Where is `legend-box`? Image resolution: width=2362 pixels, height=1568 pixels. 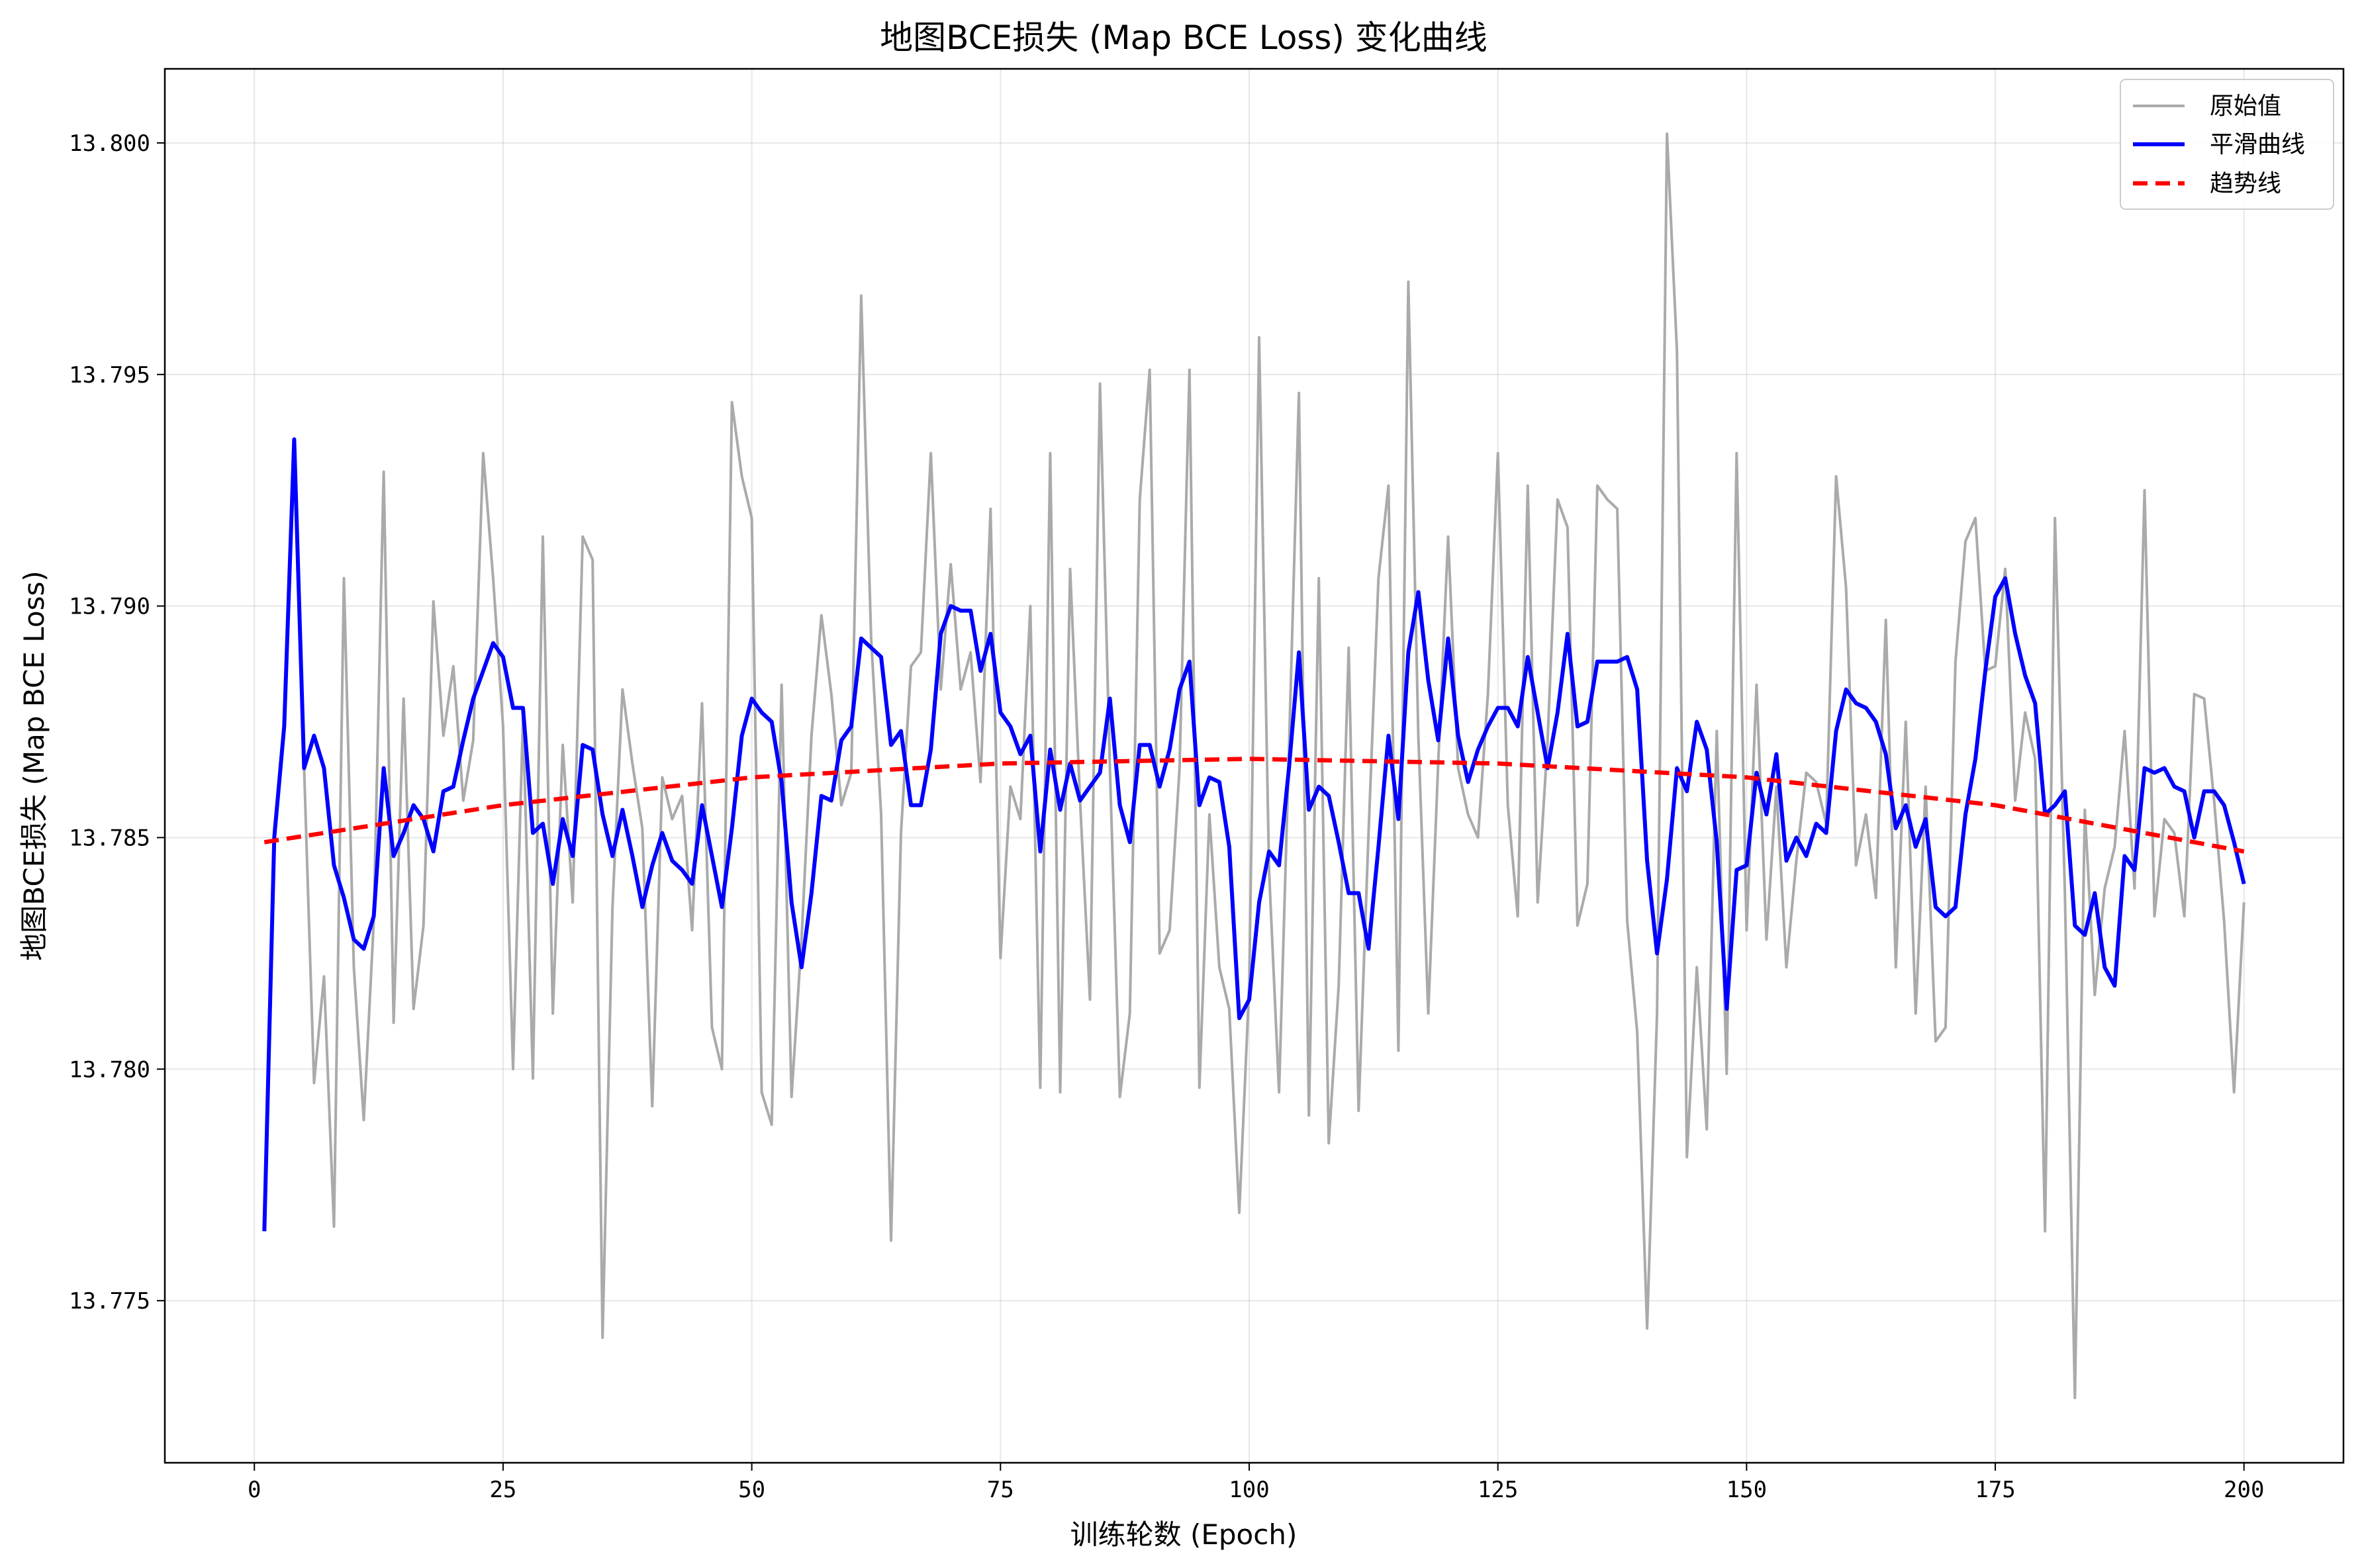 legend-box is located at coordinates (2227, 144).